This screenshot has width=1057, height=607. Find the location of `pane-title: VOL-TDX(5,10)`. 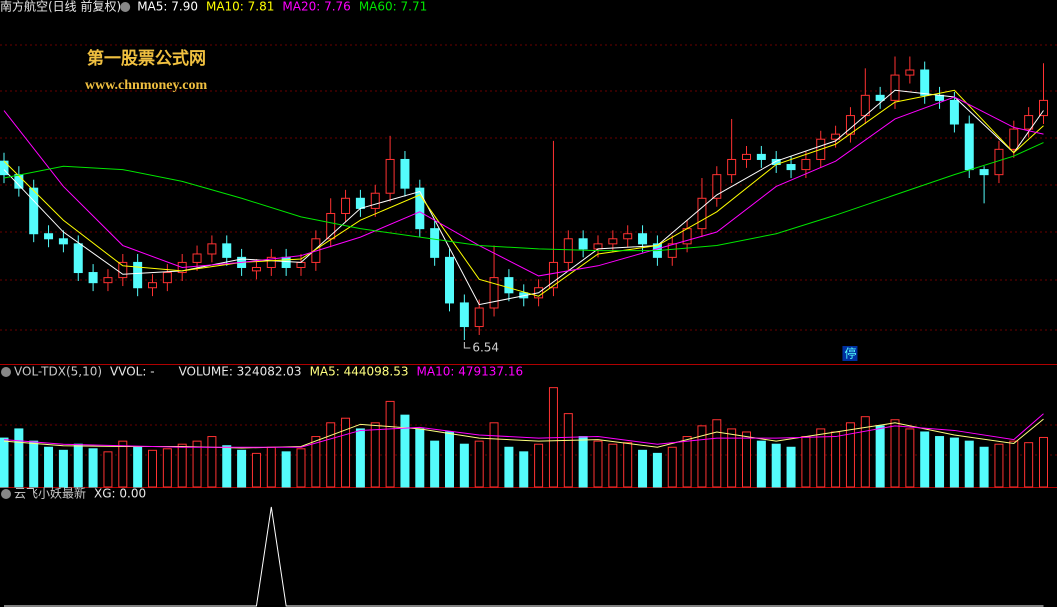

pane-title: VOL-TDX(5,10) is located at coordinates (58, 372).